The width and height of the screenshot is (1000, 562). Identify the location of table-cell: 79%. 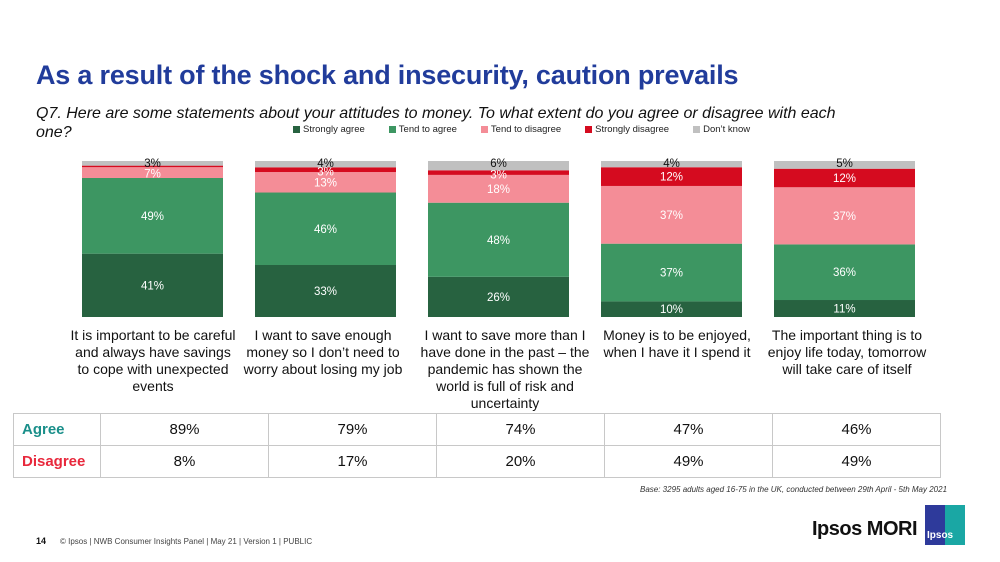
(352, 429).